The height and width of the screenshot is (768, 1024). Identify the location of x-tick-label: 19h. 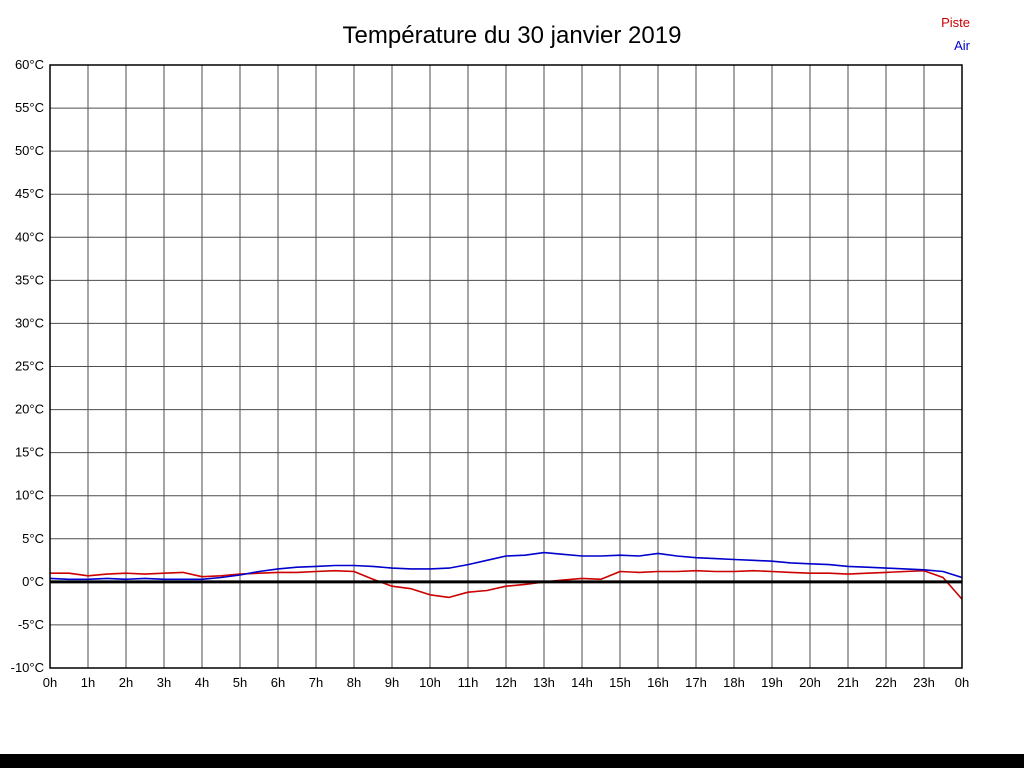
(772, 682).